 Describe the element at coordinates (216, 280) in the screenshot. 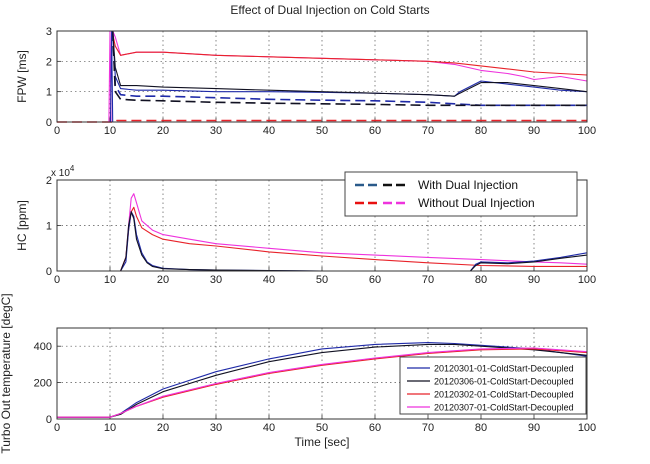

I see `hc-x-tick-label: 30` at that location.